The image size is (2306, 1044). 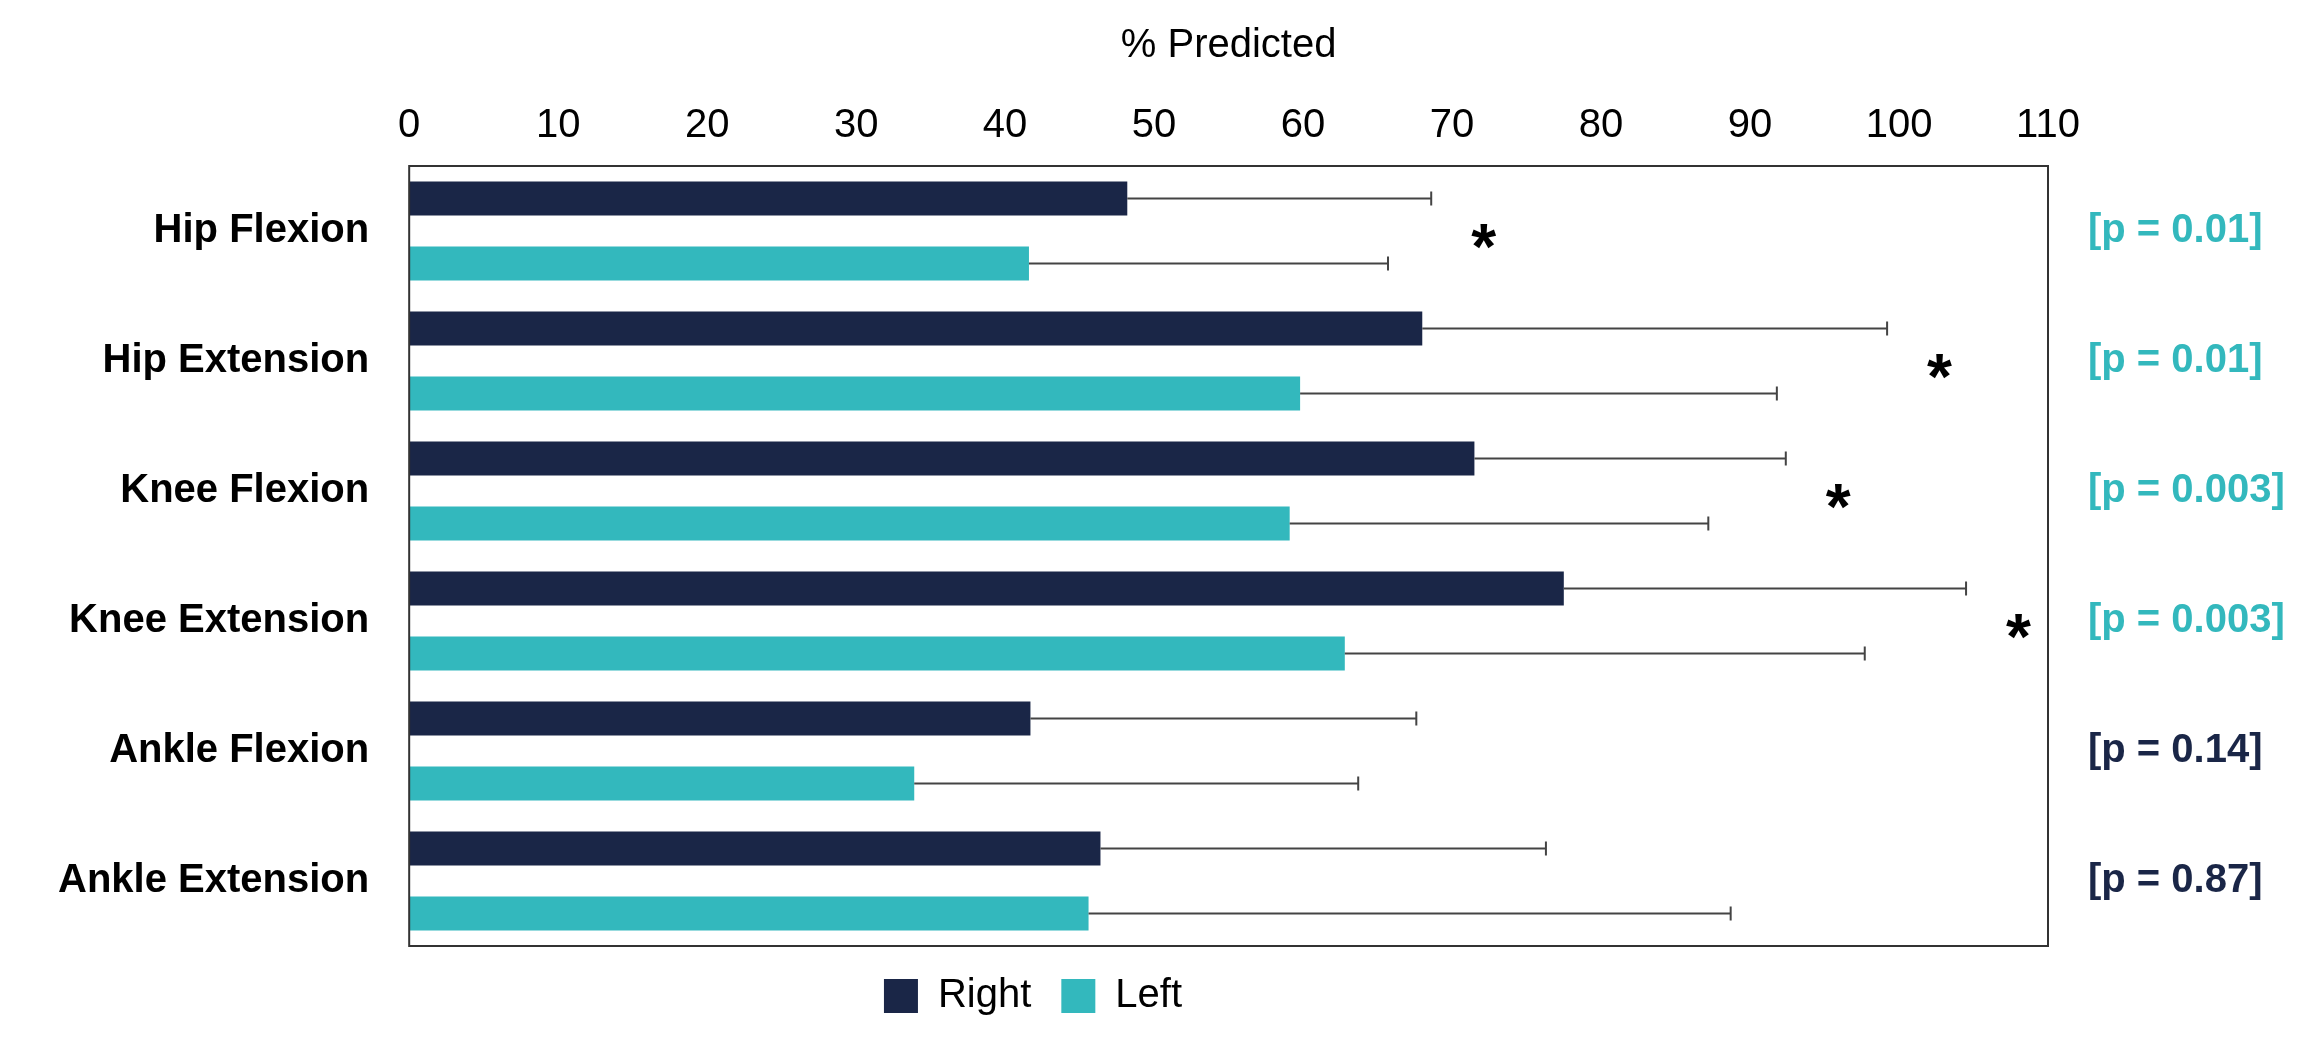 What do you see at coordinates (261, 228) in the screenshot?
I see `y-tick-label: Hip Flexion` at bounding box center [261, 228].